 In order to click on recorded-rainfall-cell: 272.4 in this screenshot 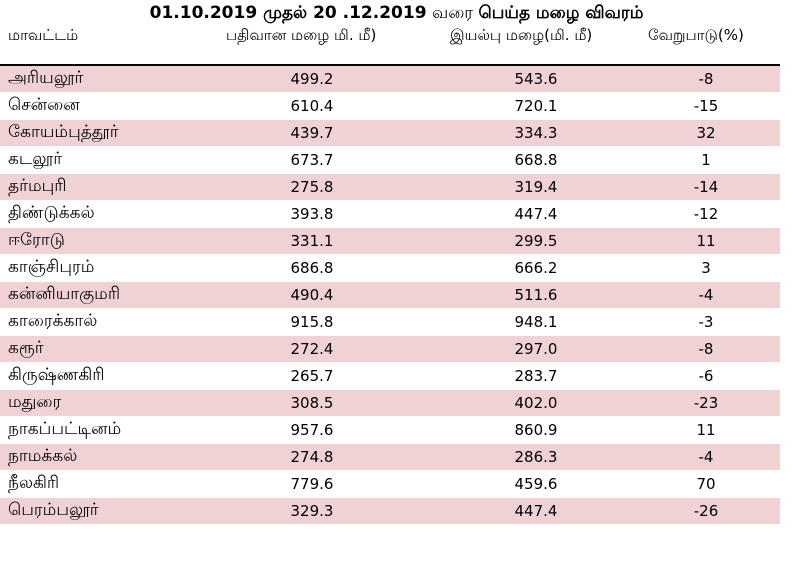, I will do `click(330, 349)`.